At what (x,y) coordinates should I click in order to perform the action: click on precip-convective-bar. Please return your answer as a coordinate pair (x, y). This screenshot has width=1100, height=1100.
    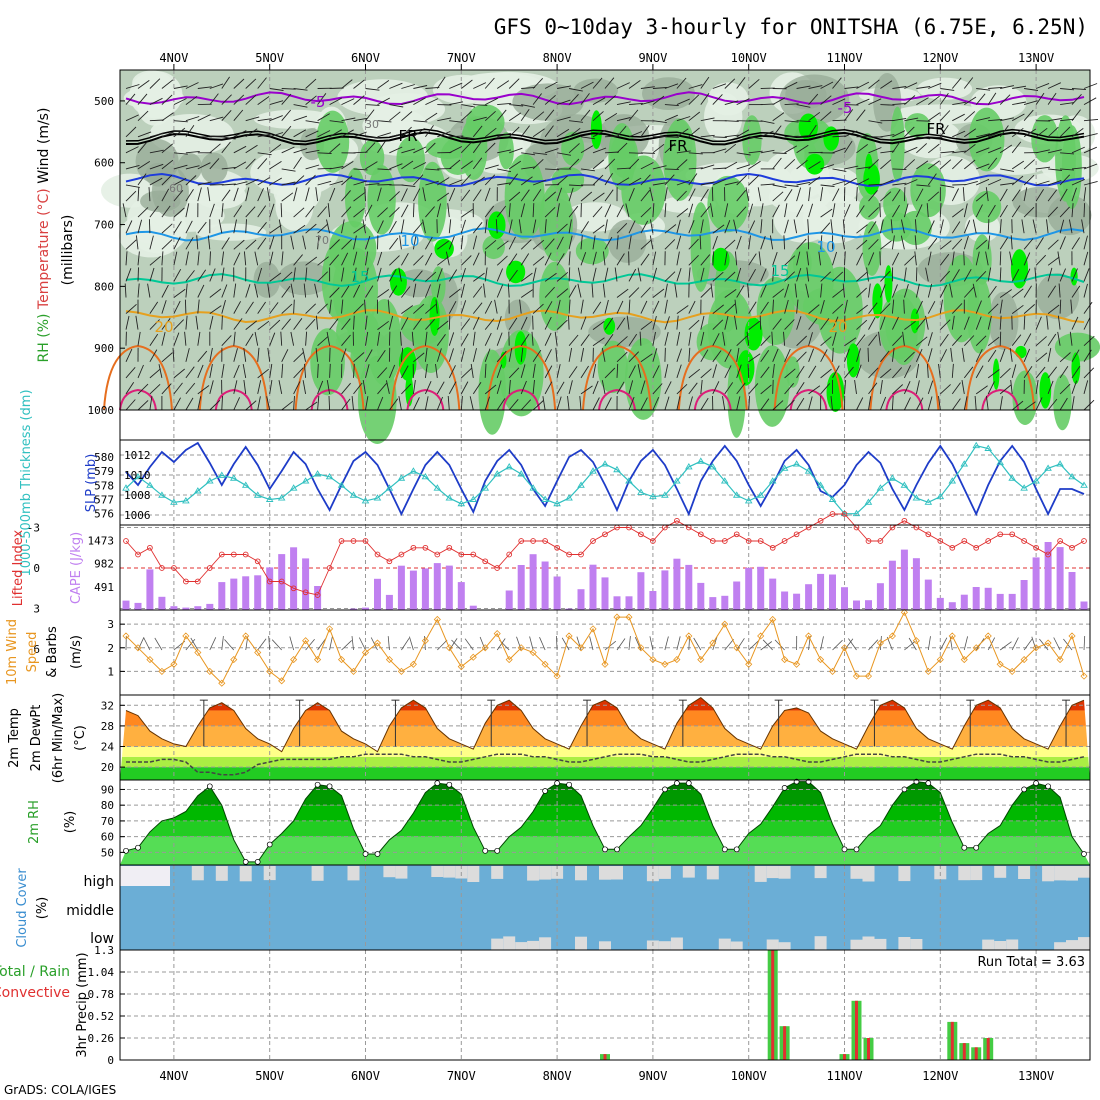
    Looking at the image, I should click on (844, 1057).